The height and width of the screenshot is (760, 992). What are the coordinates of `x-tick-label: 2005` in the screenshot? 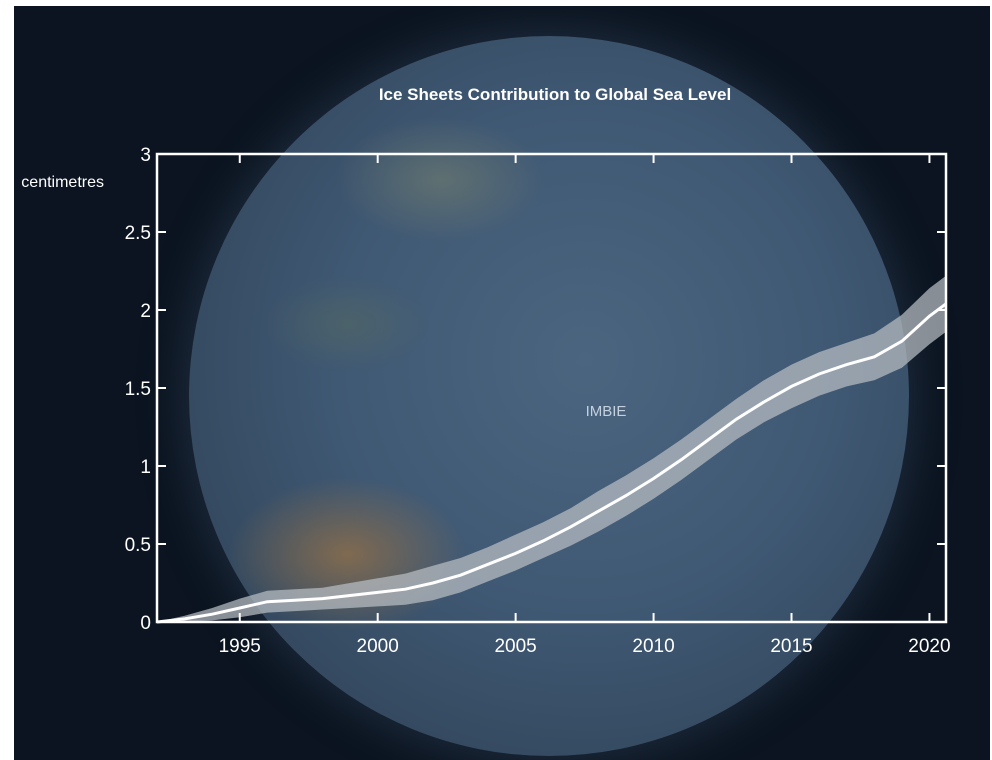 It's located at (515, 646).